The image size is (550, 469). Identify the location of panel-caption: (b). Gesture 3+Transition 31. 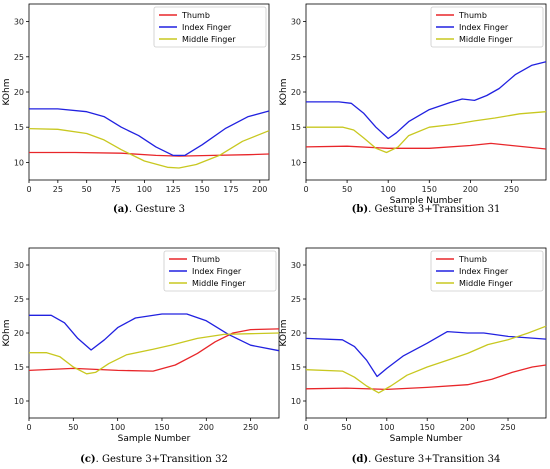
(426, 209).